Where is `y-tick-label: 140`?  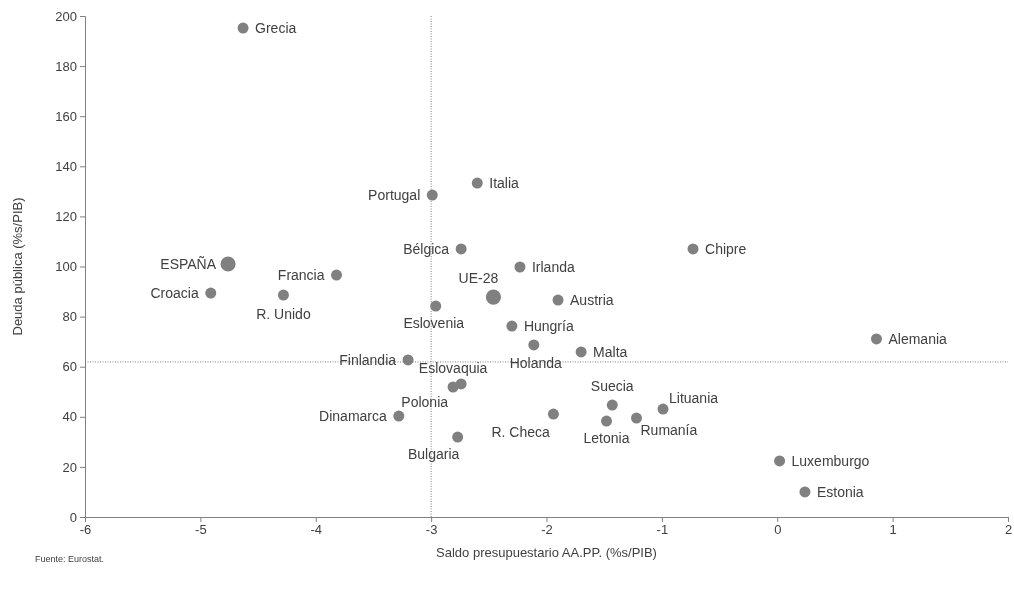
y-tick-label: 140 is located at coordinates (66, 166).